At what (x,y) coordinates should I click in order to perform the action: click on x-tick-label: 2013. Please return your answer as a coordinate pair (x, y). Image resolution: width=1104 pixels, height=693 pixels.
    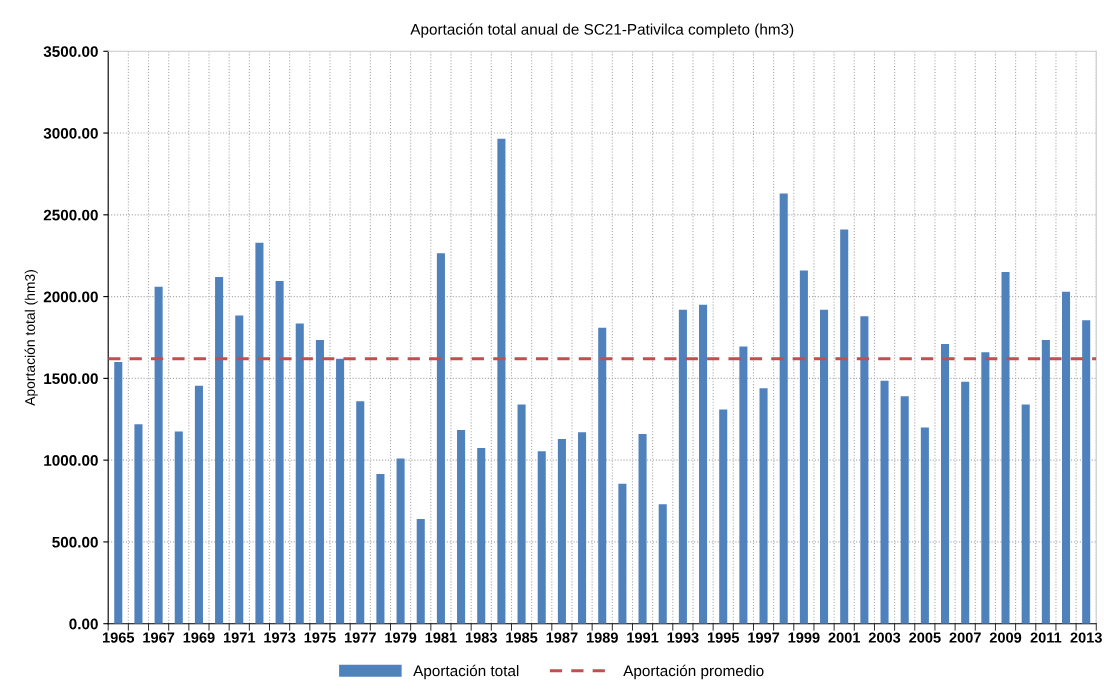
    Looking at the image, I should click on (1086, 637).